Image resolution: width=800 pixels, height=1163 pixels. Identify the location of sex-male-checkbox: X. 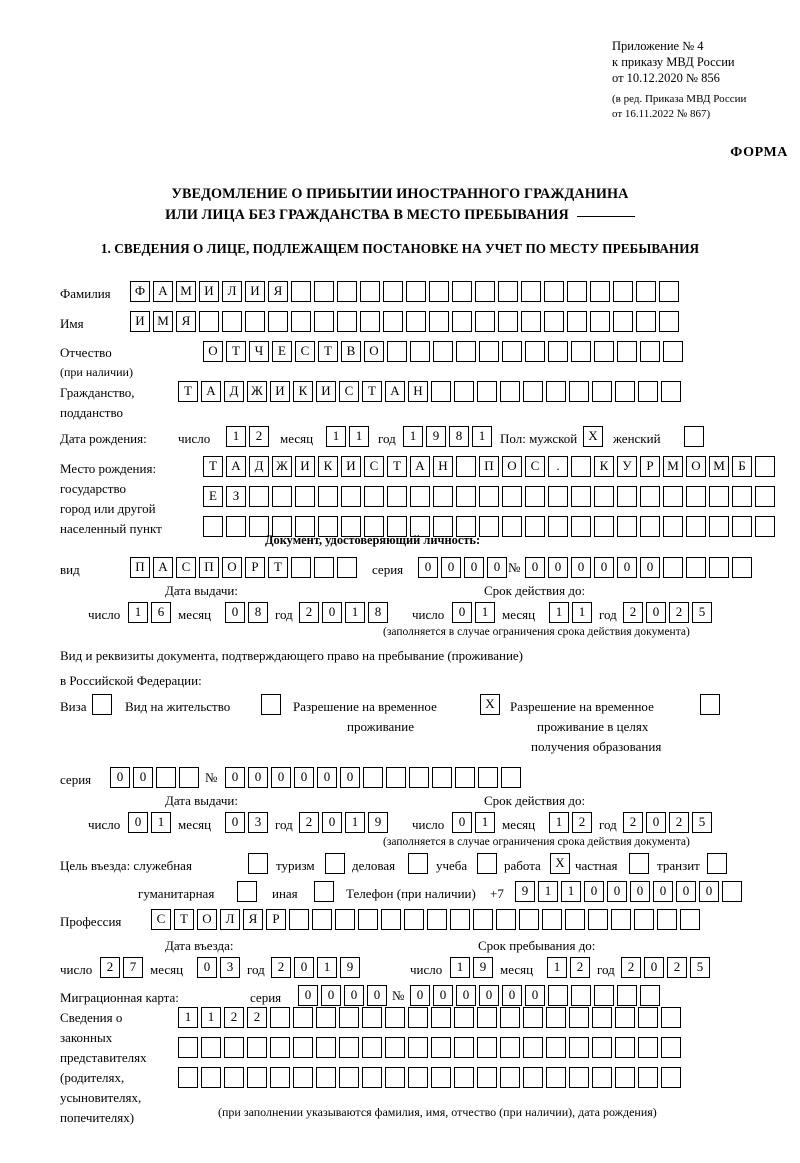
(594, 436).